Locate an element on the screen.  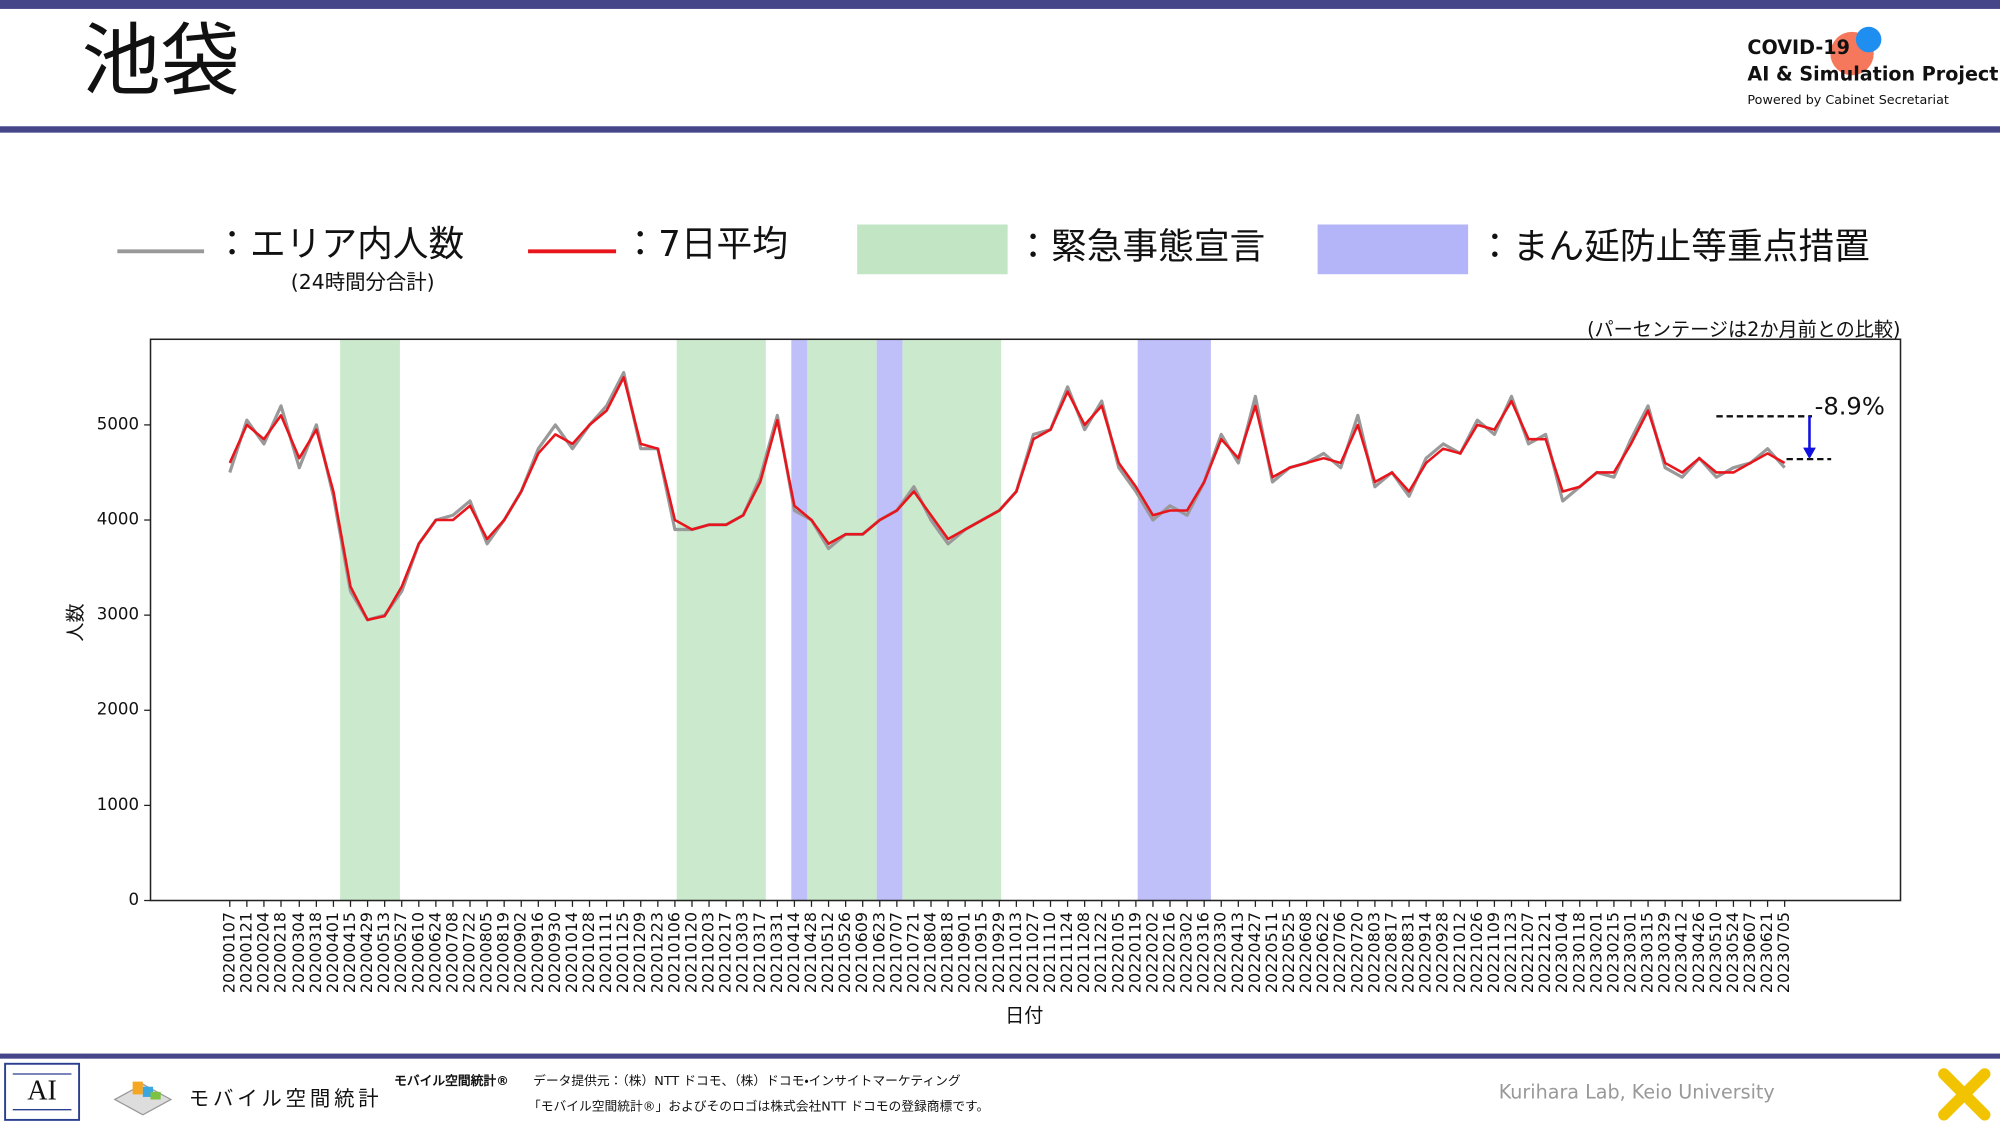
x-tick-label: 20200304 is located at coordinates (298, 952).